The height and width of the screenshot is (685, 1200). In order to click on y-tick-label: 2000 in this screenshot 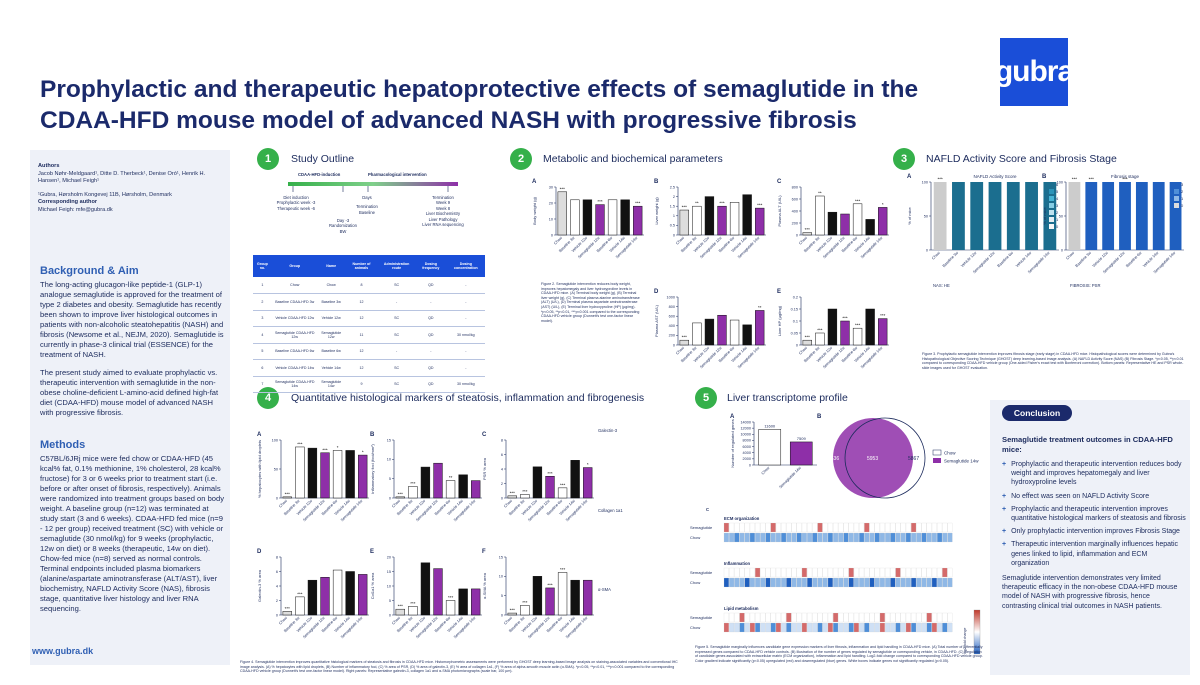, I will do `click(747, 459)`.